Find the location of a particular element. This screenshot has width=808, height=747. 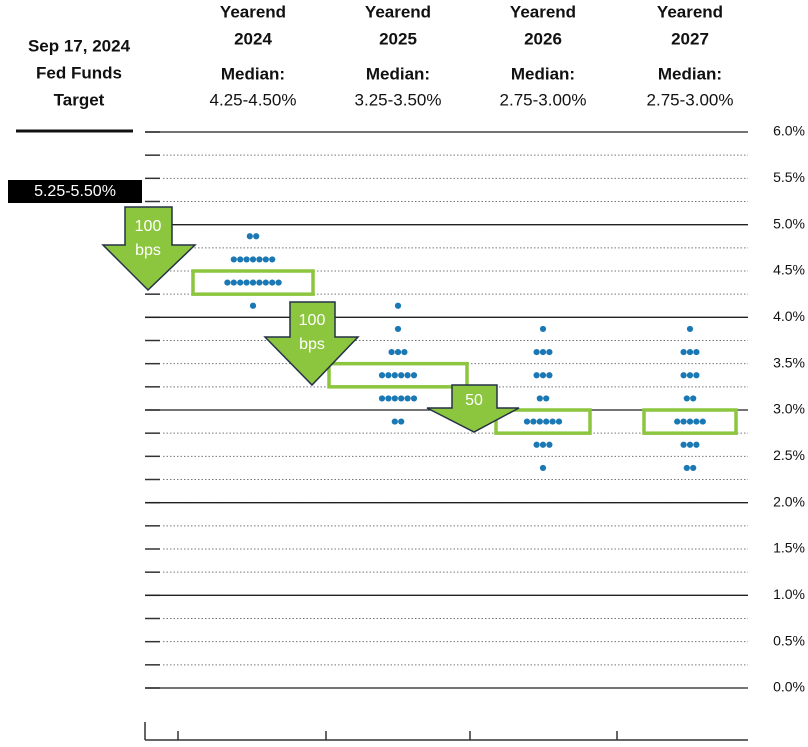

side-title: Target is located at coordinates (79, 99).